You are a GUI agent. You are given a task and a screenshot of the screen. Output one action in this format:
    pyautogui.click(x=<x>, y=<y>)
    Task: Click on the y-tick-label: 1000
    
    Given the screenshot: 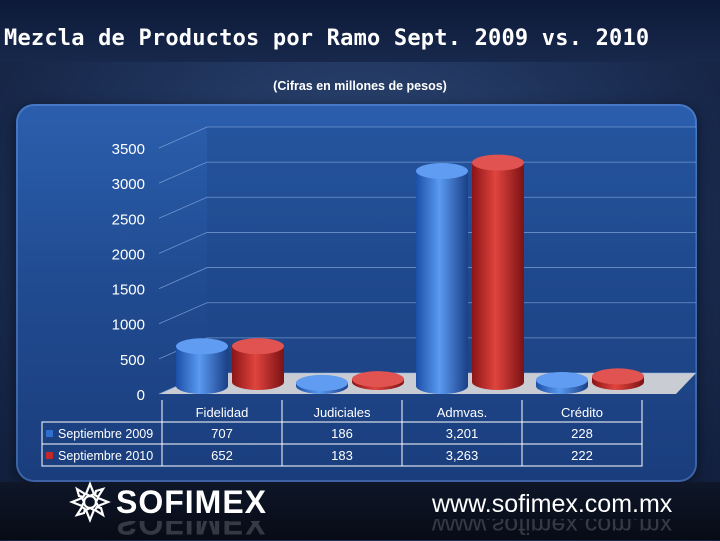 What is the action you would take?
    pyautogui.click(x=128, y=325)
    